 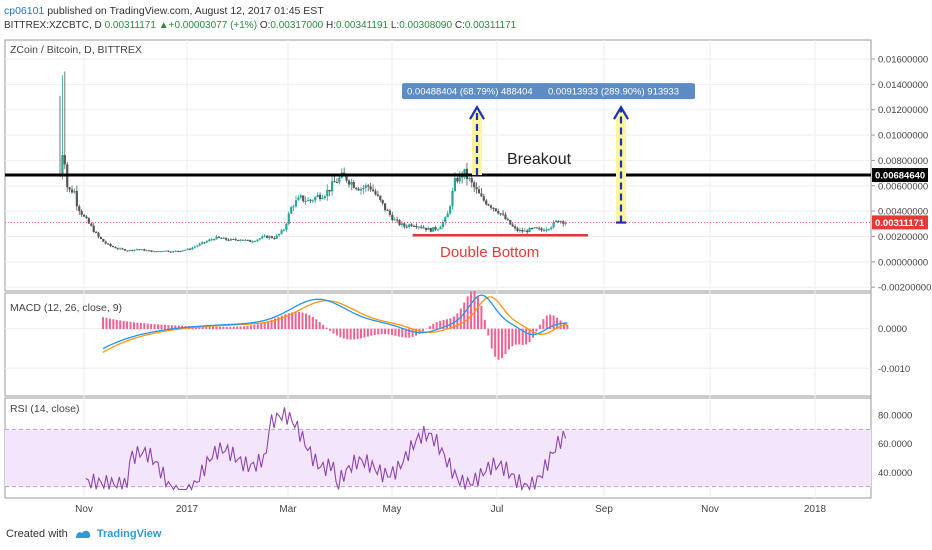 I want to click on price-tick-label: 0.01200000, so click(x=903, y=110).